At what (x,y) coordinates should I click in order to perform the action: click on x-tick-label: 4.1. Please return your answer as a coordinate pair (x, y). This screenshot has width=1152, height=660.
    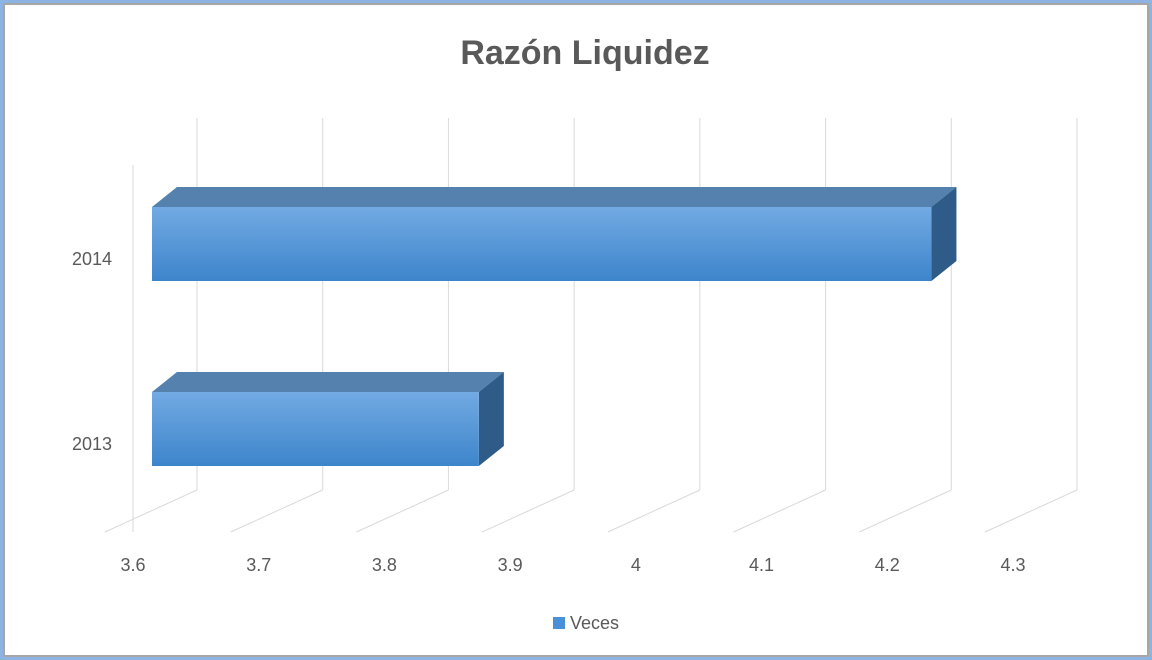
    Looking at the image, I should click on (761, 565).